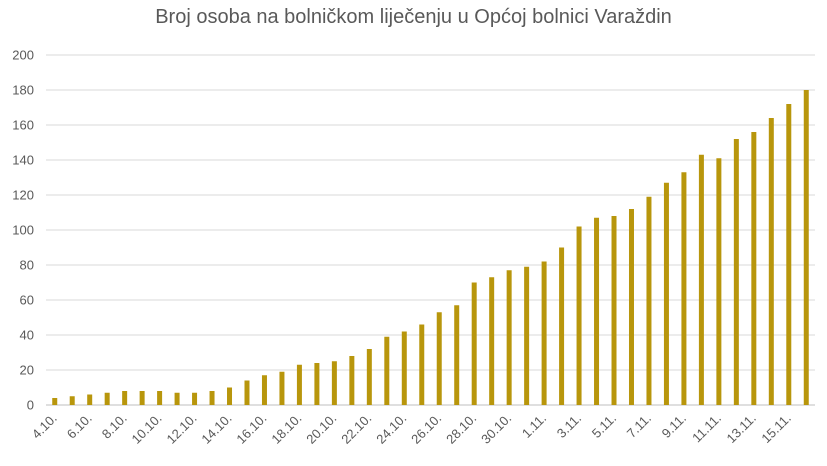  I want to click on y-tick-label: 80, so click(27, 265).